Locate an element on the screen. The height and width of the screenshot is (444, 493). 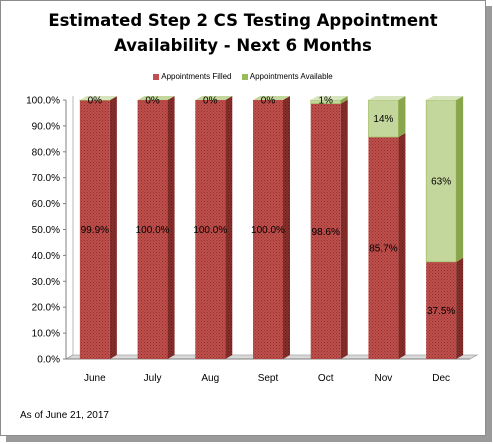
y-tick-label: 90.0% is located at coordinates (46, 126).